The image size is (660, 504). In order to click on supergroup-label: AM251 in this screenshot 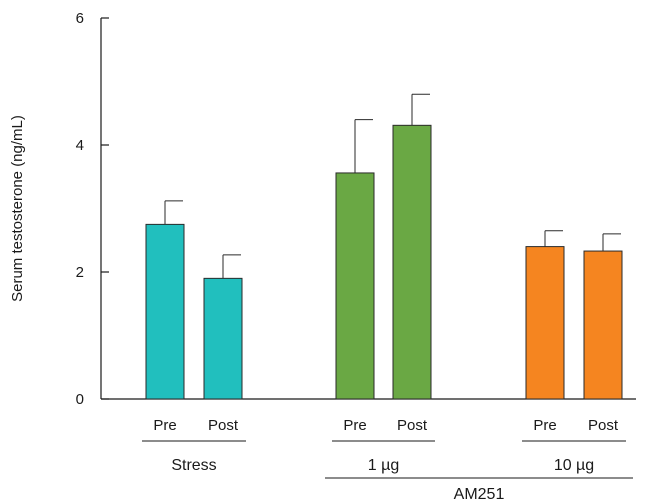, I will do `click(479, 494)`.